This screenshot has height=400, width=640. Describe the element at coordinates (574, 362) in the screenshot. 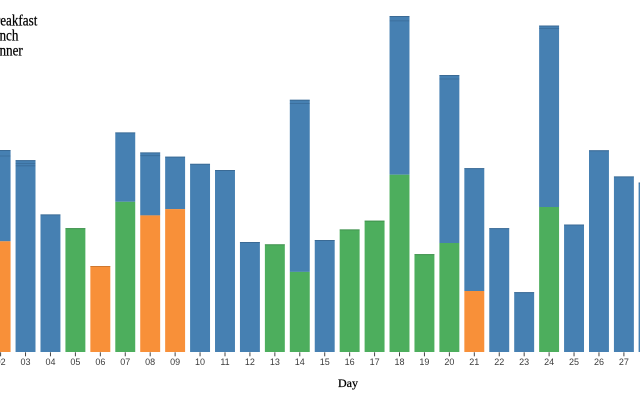

I see `svg-text: 25` at that location.